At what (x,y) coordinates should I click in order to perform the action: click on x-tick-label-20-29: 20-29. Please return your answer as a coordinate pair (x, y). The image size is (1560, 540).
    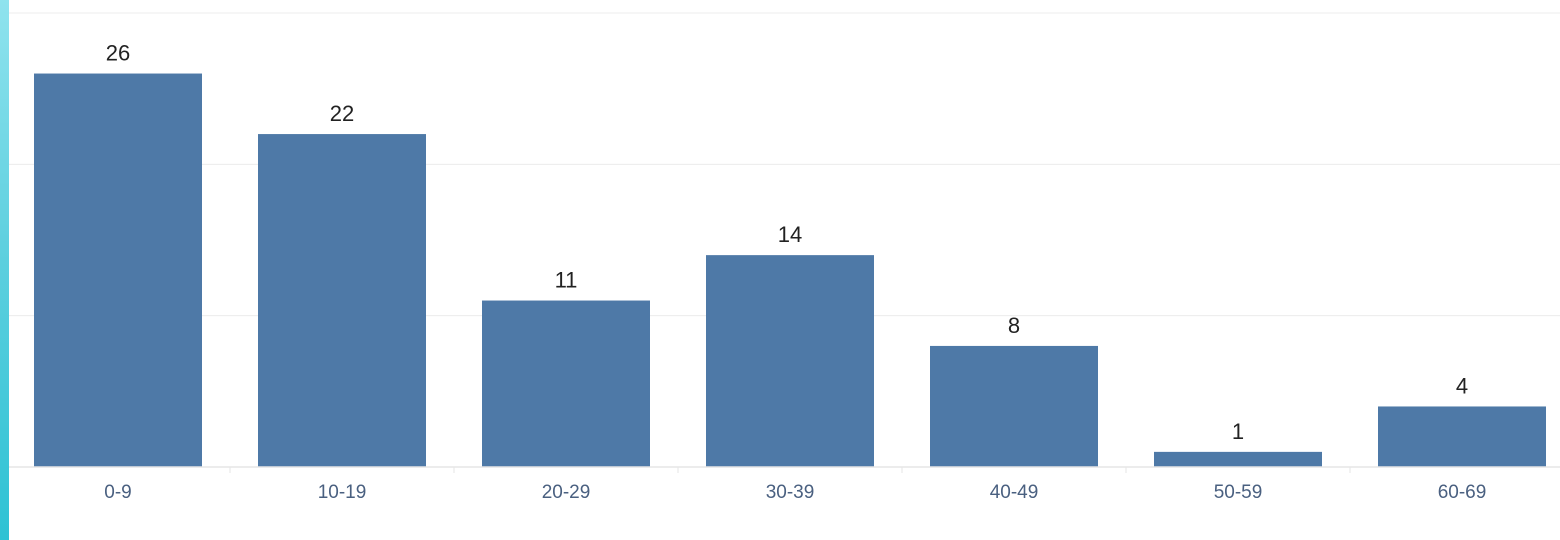
    Looking at the image, I should click on (566, 492).